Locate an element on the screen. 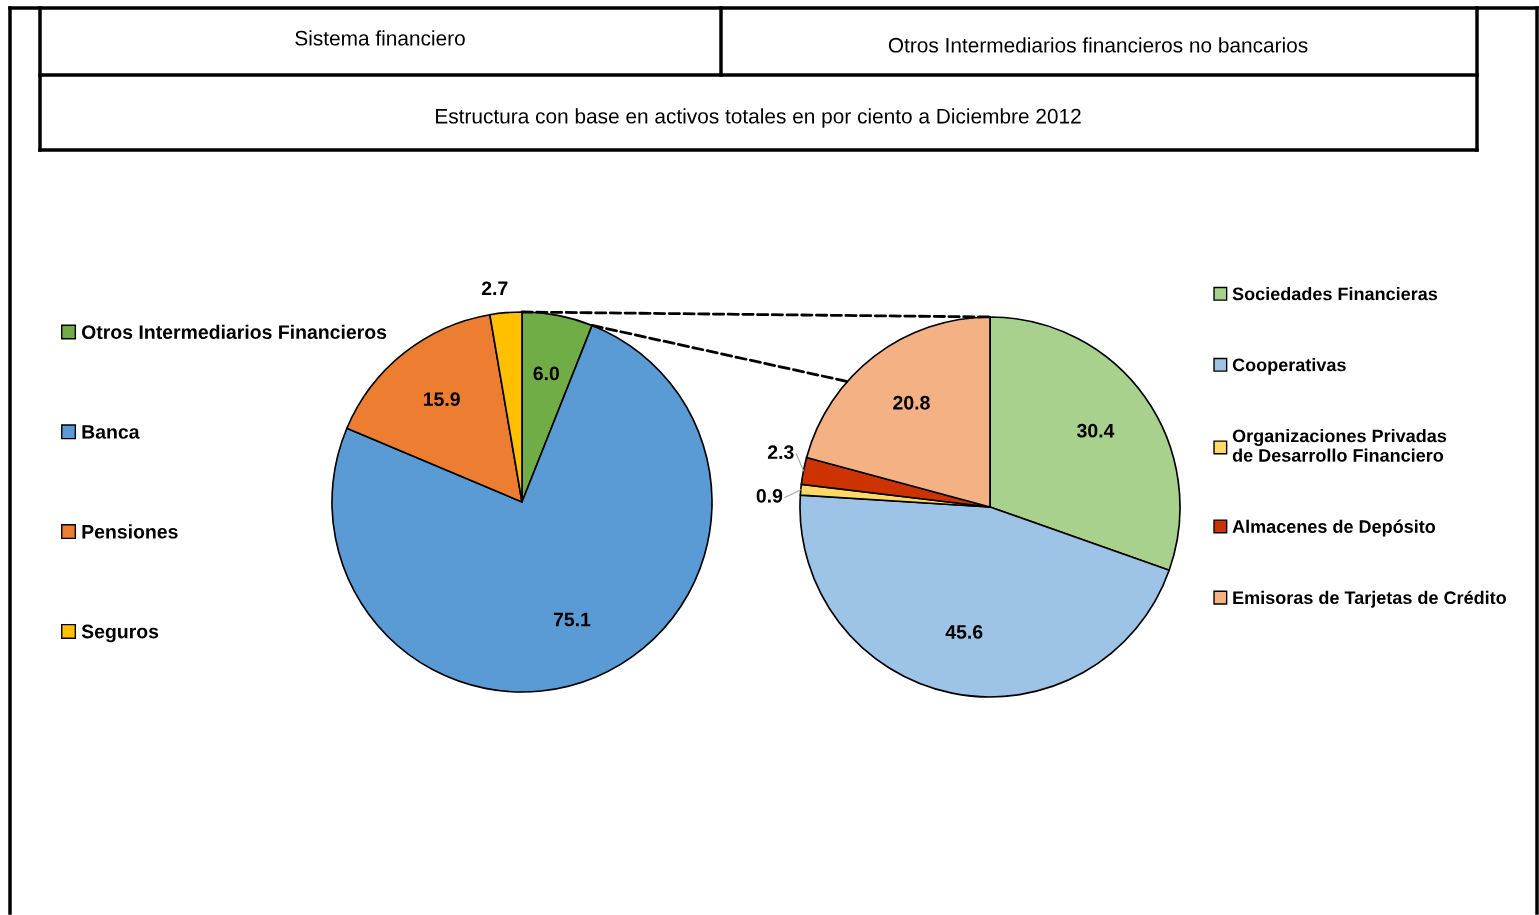  legend-label: Otros Intermediarios Financieros is located at coordinates (234, 331).